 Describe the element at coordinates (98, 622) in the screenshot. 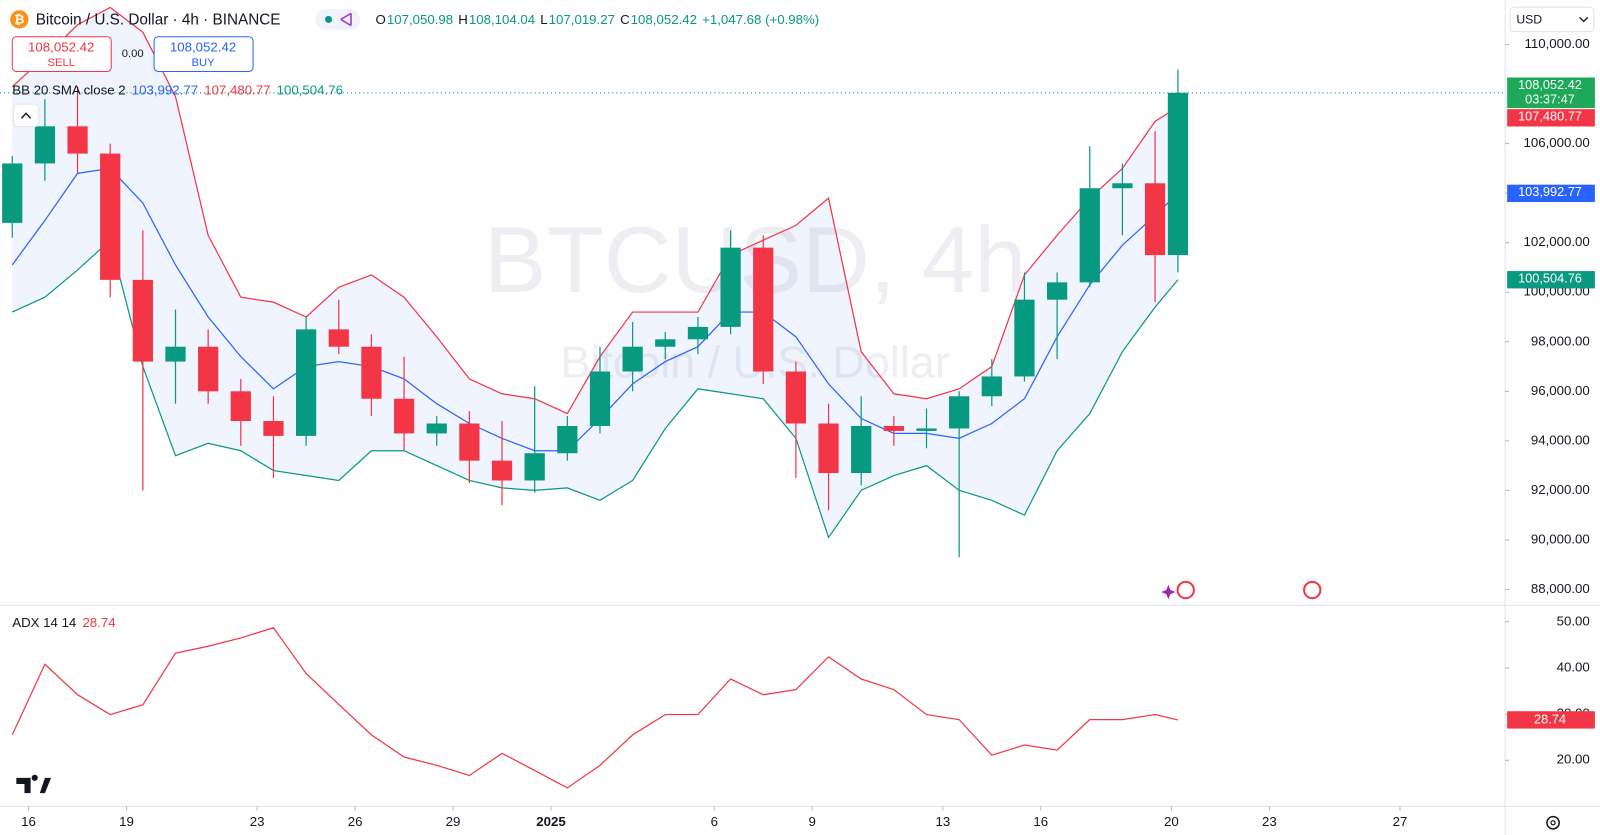

I see `adx-value: 28.74` at that location.